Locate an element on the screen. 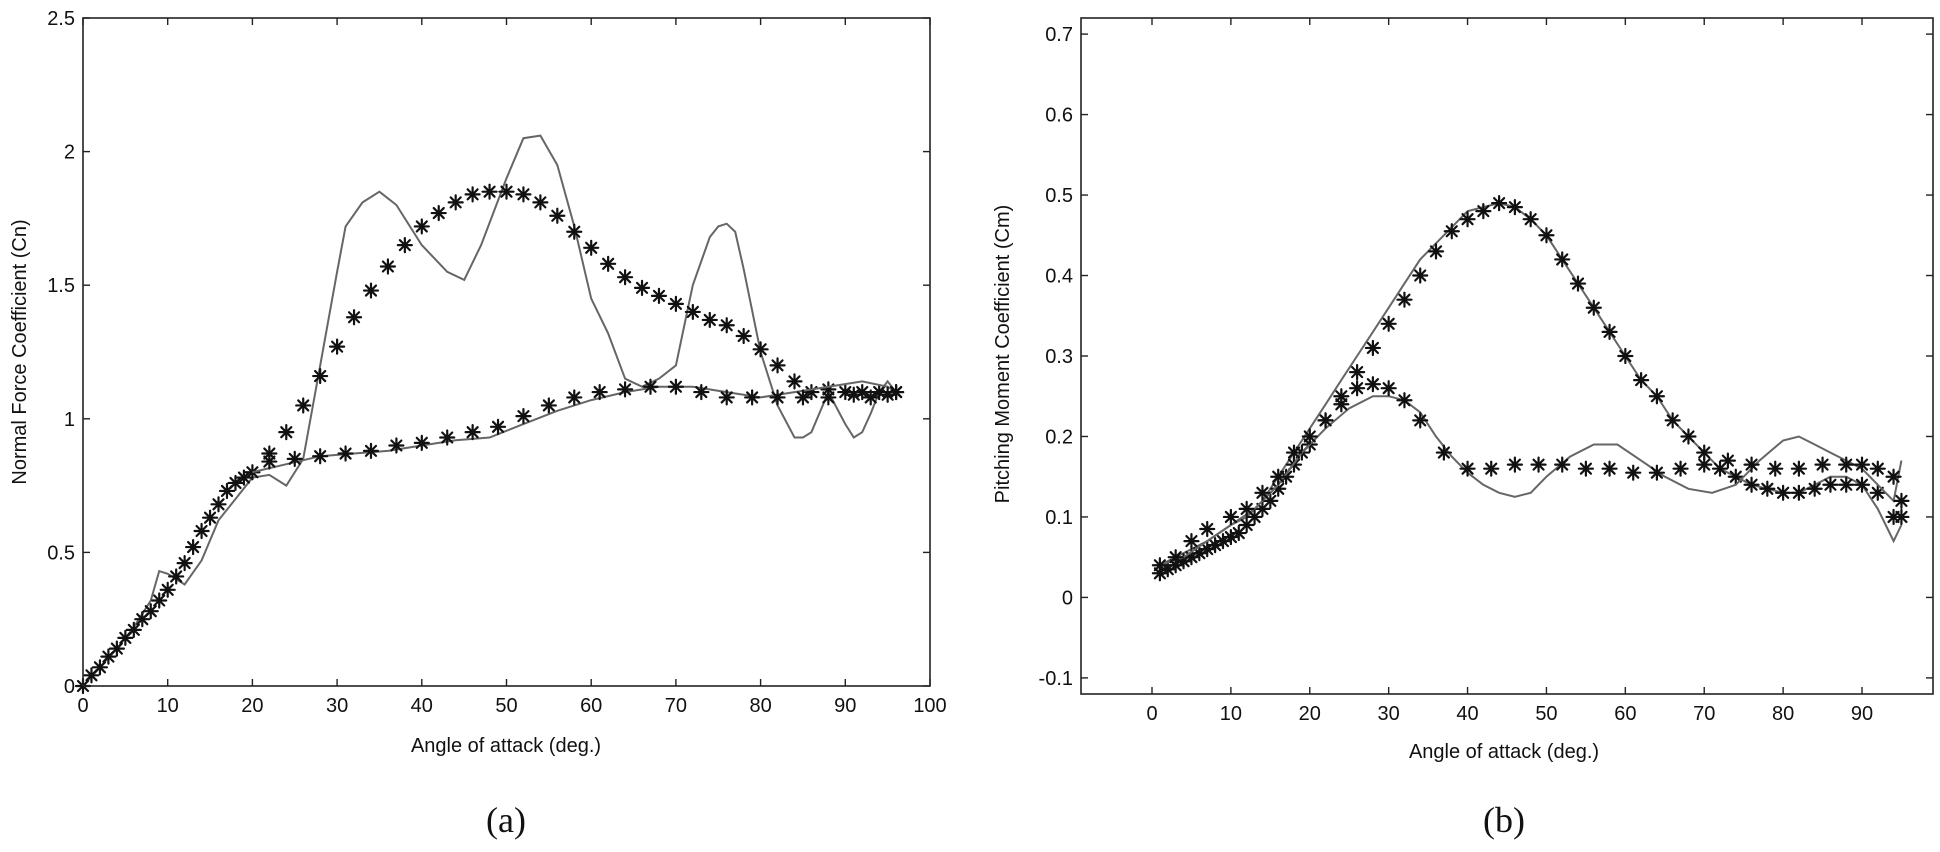 Image resolution: width=1940 pixels, height=852 pixels. chart-a-ytick-label: 1.5 is located at coordinates (61, 286).